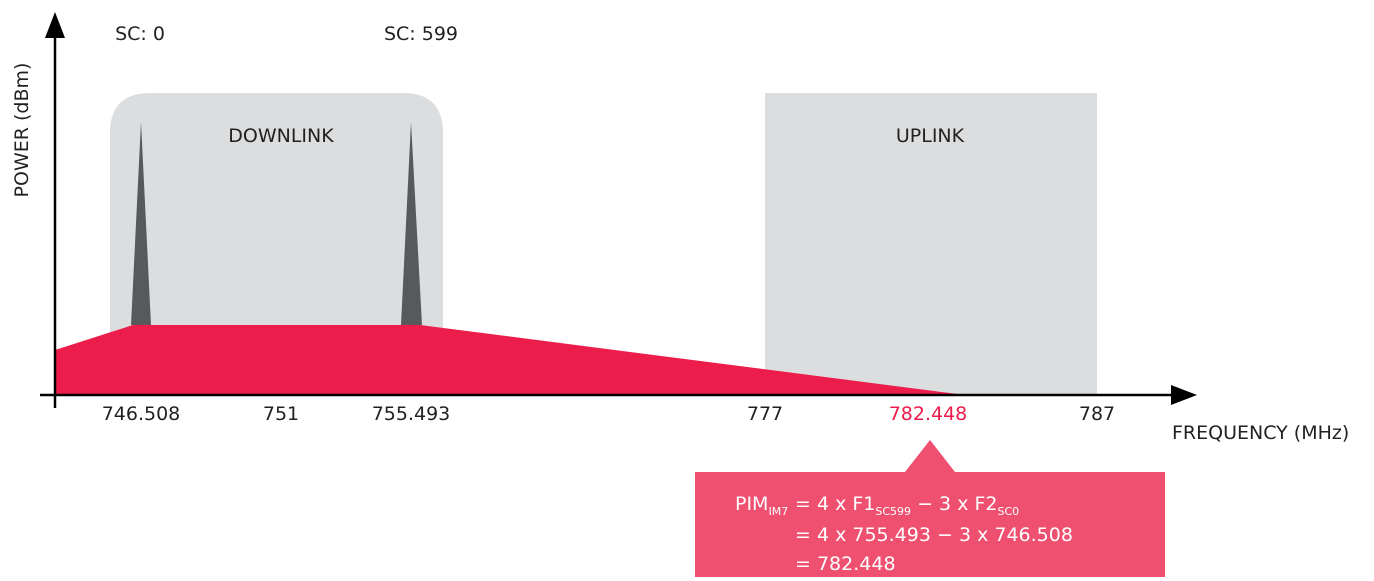 This screenshot has height=581, width=1374. What do you see at coordinates (140, 34) in the screenshot?
I see `carrier-label: SC: 0` at bounding box center [140, 34].